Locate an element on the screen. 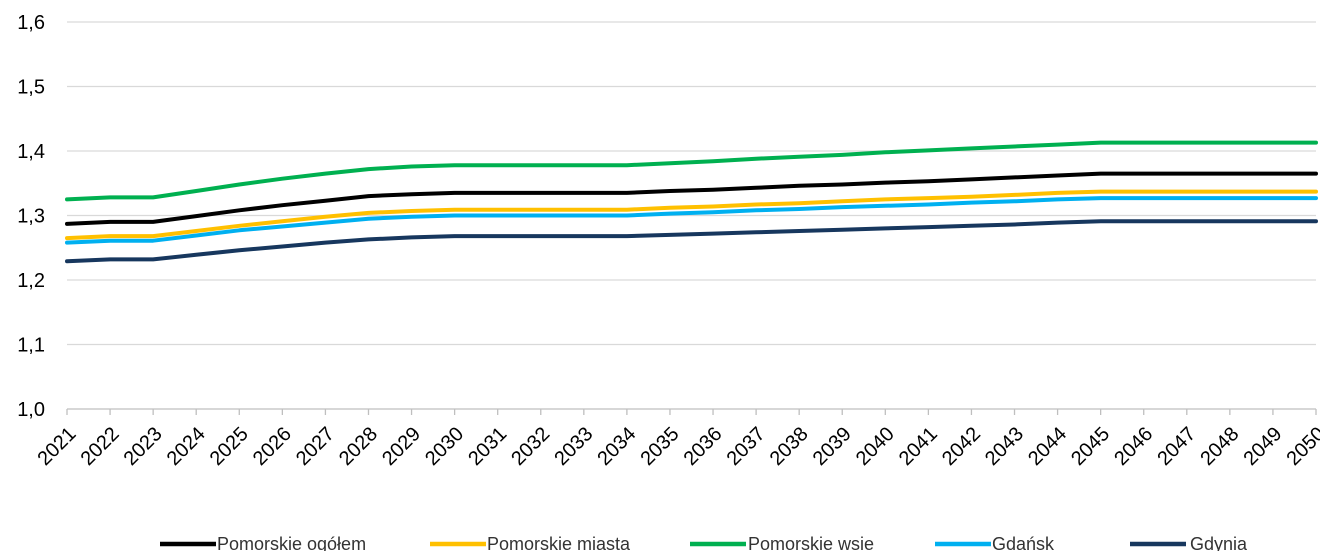 The image size is (1320, 551). legend-label: Pomorskie ogółem is located at coordinates (291, 542).